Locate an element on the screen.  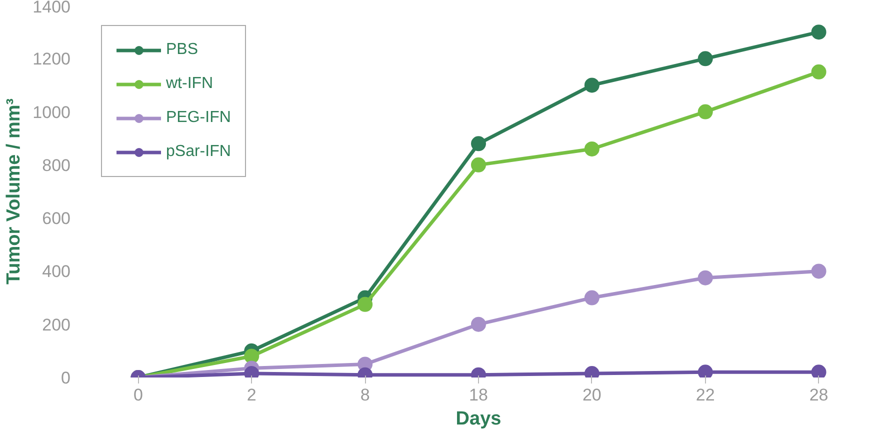
y-tick-label: 1000 is located at coordinates (51, 112).